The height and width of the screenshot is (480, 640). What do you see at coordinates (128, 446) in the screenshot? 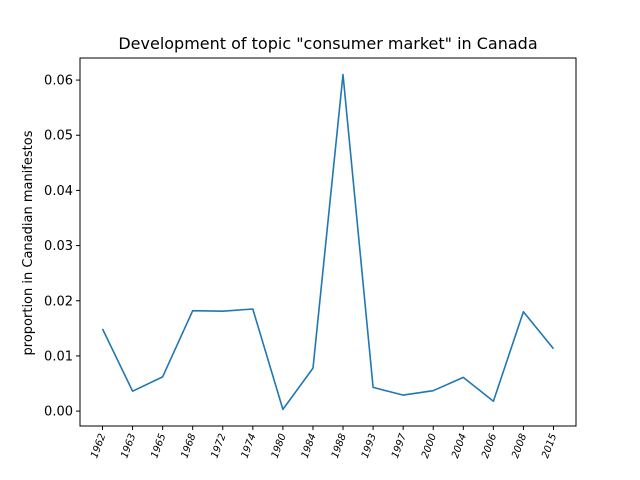
I see `x-tick-label: 1963` at bounding box center [128, 446].